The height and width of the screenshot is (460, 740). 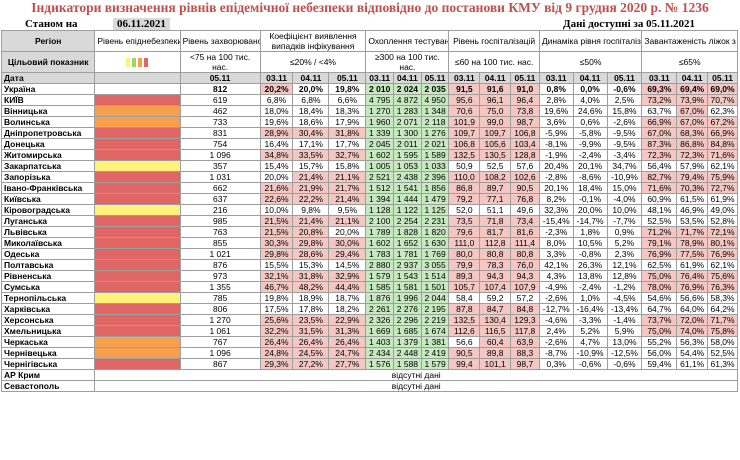 I want to click on dynamics-value: -1,4%, so click(x=624, y=320).